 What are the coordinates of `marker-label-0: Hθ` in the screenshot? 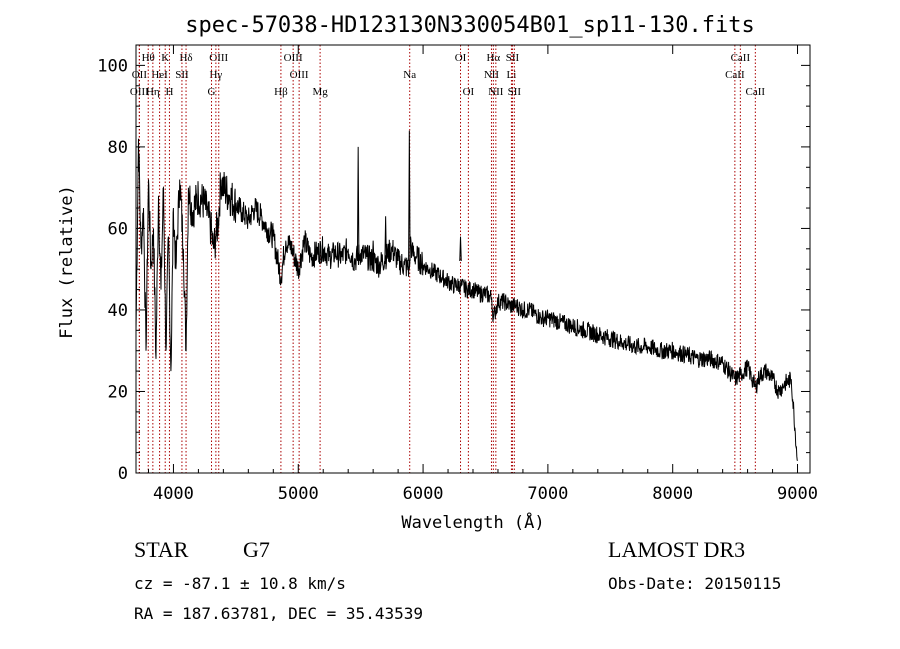 It's located at (148, 58).